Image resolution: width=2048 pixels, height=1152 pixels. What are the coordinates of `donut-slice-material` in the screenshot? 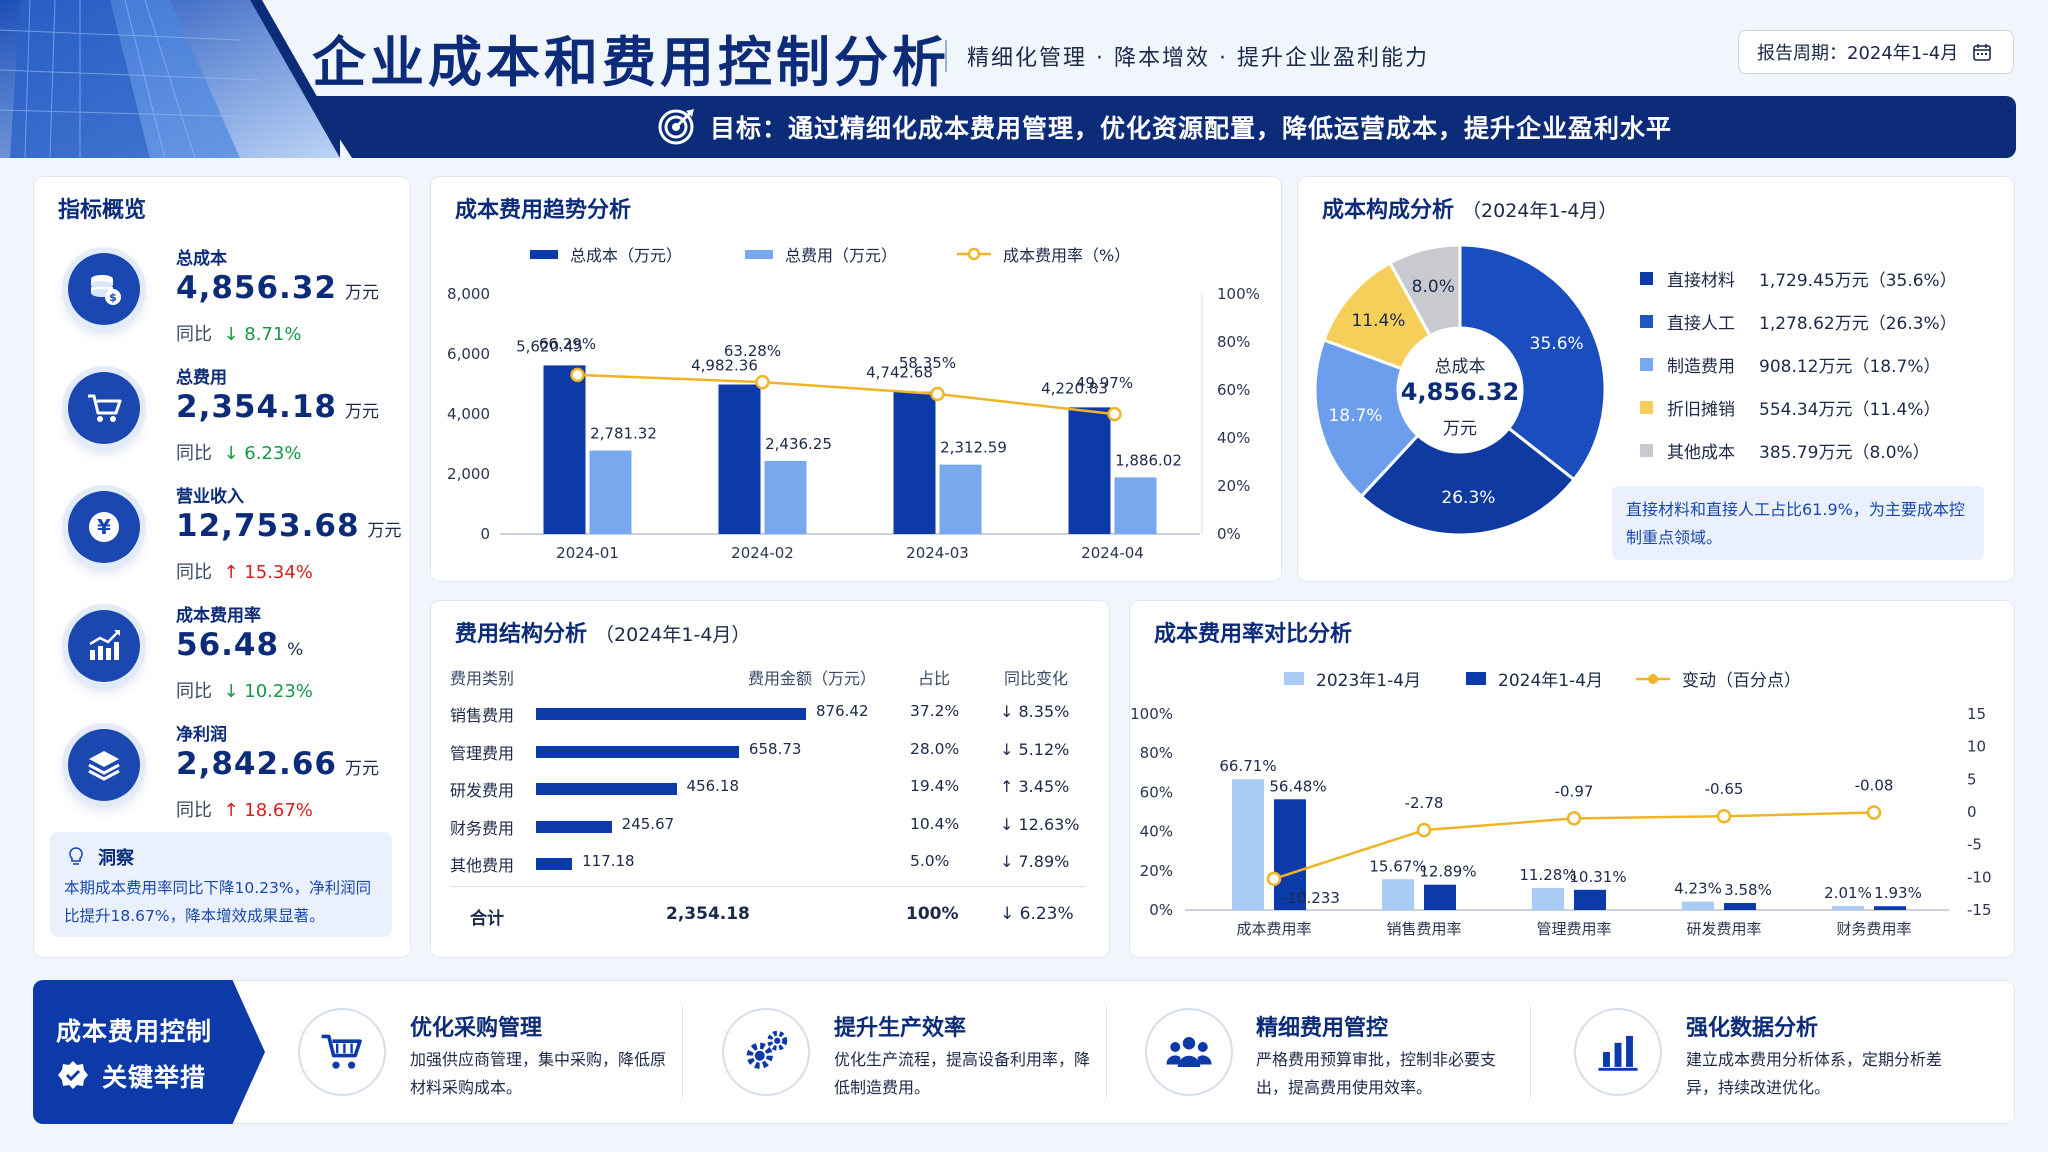 It's located at (1532, 362).